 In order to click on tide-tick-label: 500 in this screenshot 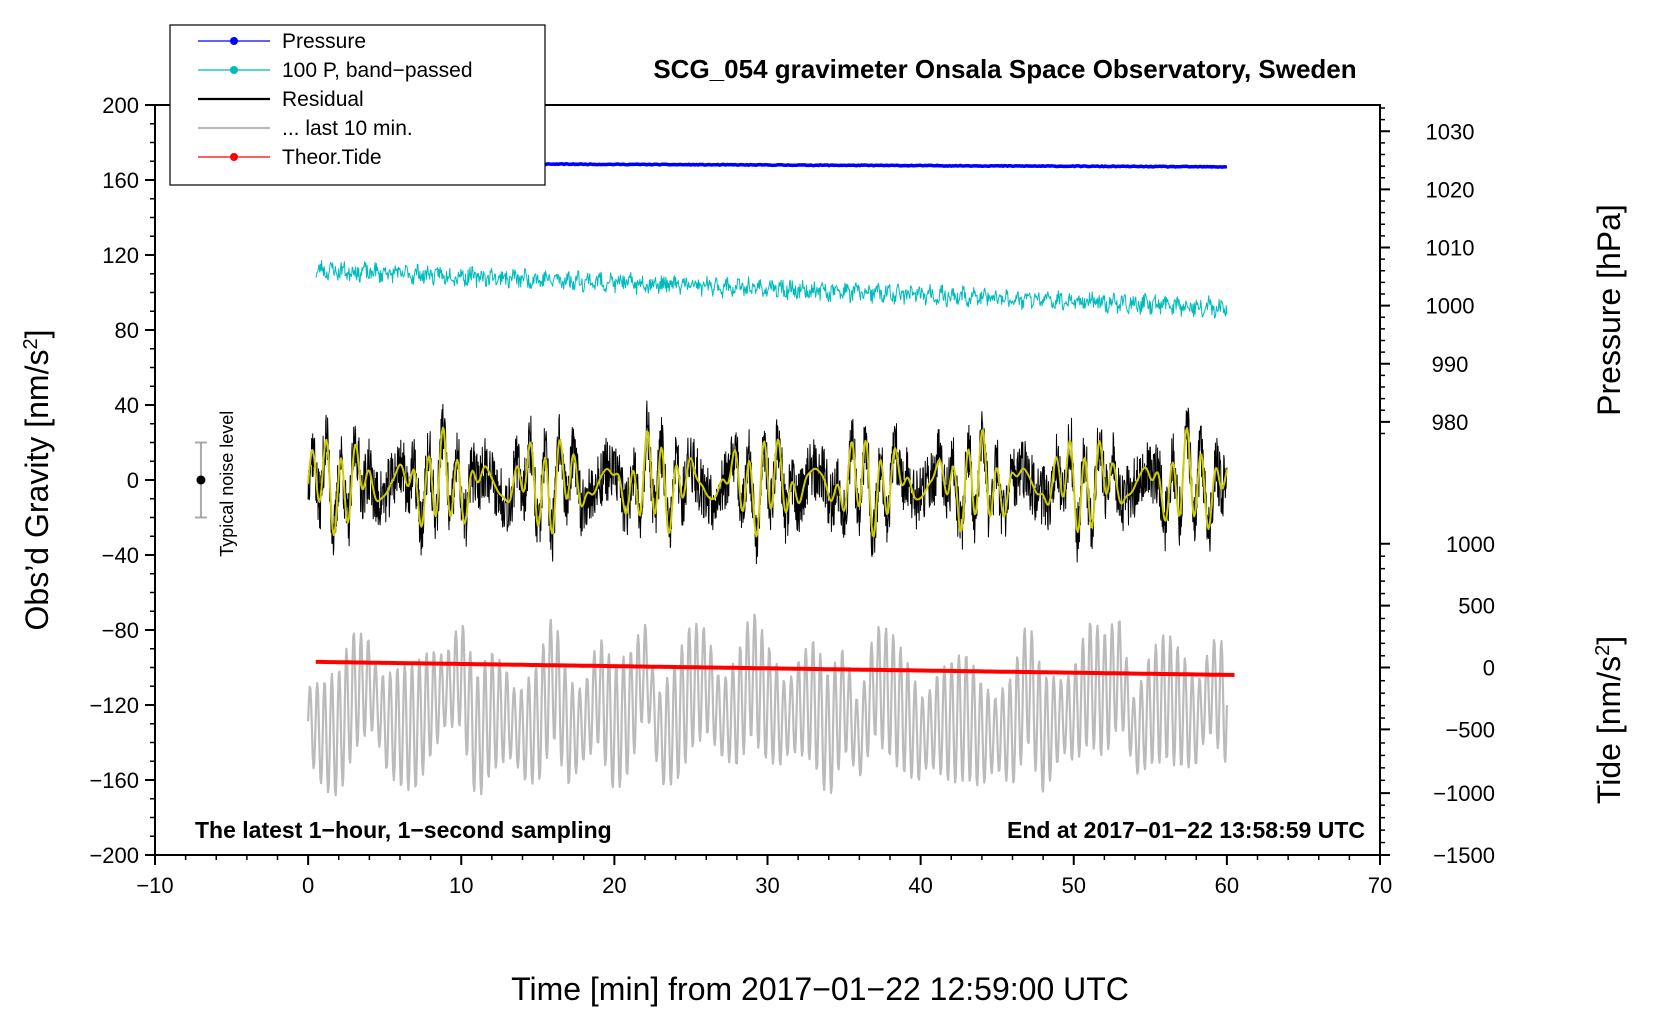, I will do `click(1476, 606)`.